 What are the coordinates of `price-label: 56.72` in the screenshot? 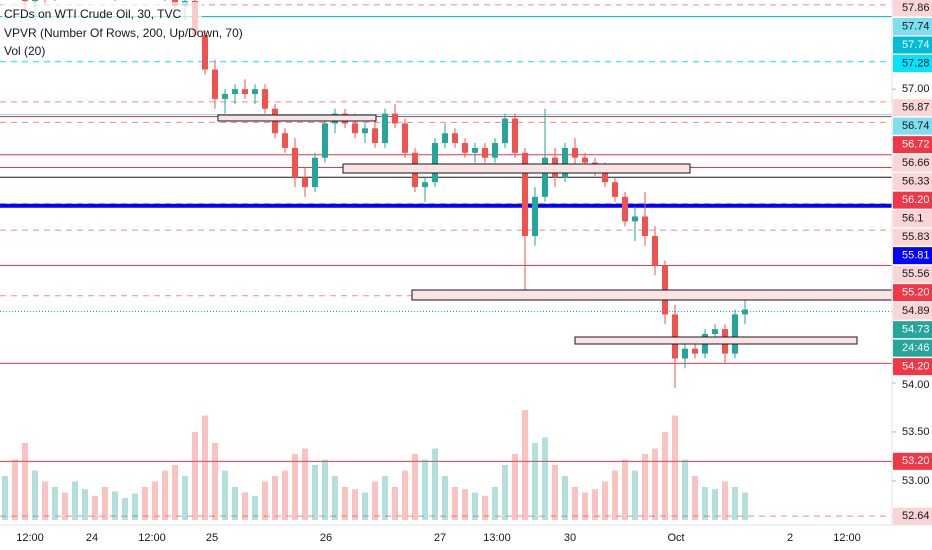 It's located at (916, 145).